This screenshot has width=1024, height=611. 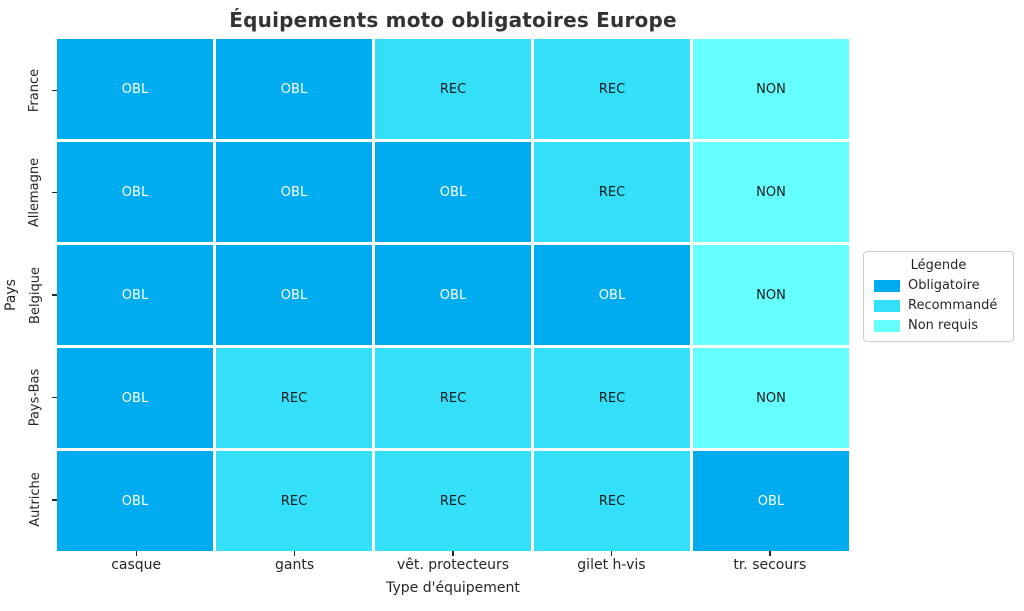 What do you see at coordinates (943, 325) in the screenshot?
I see `legend-entry-label: Non requis` at bounding box center [943, 325].